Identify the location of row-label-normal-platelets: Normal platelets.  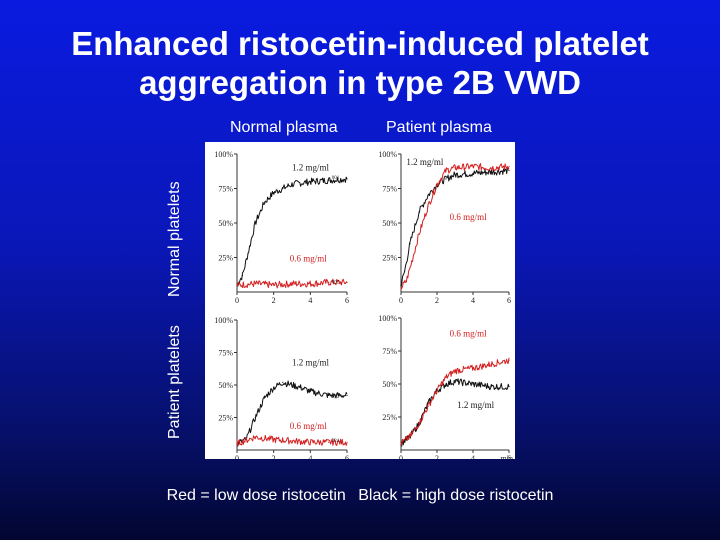
(174, 239).